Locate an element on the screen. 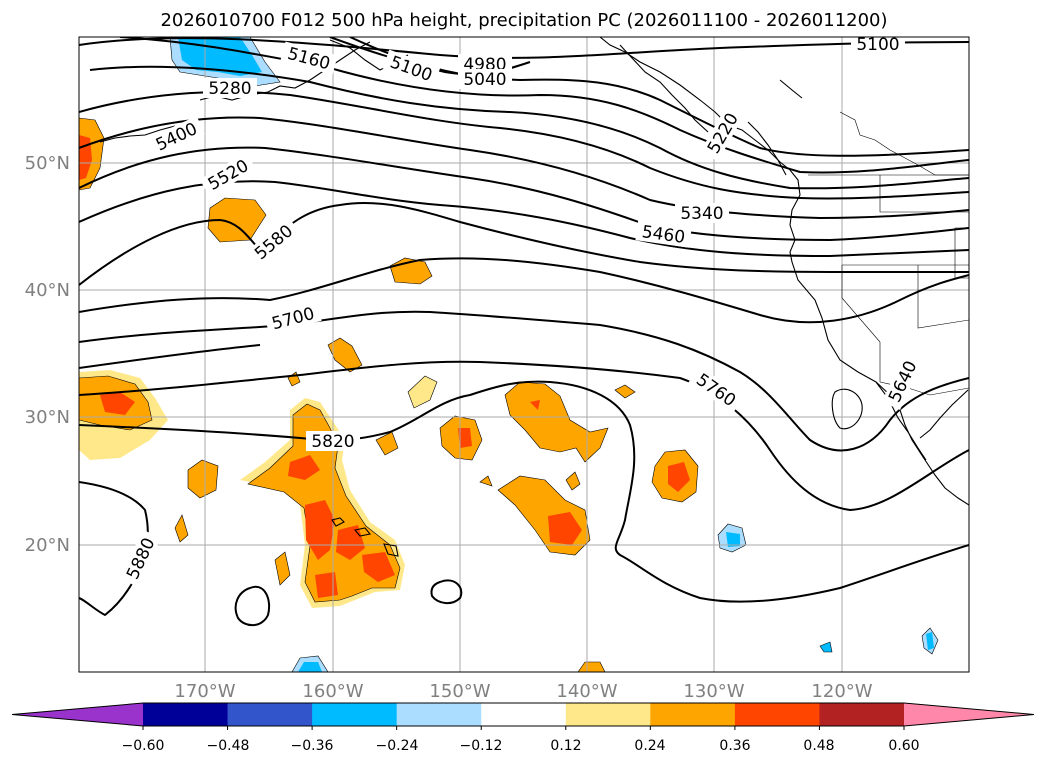 The image size is (1047, 769). contour-label-5820: 5820 is located at coordinates (332, 442).